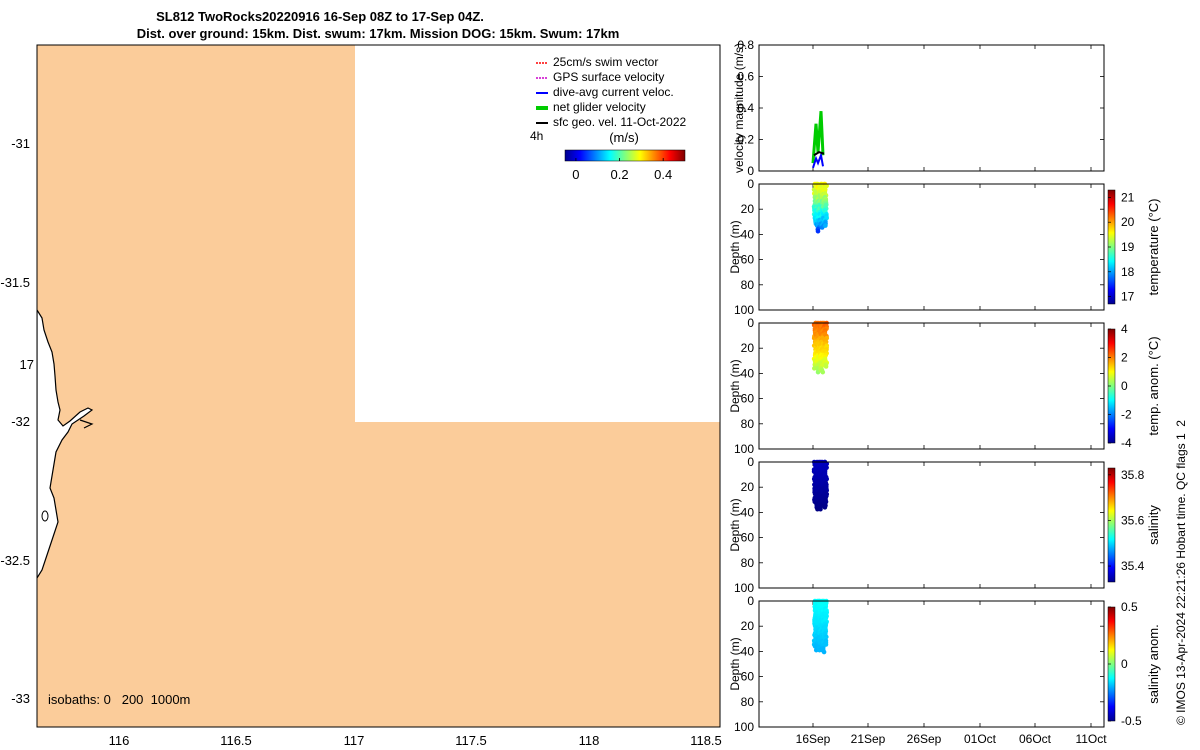 Image resolution: width=1200 pixels, height=750 pixels. I want to click on map-y-tick: -31.5, so click(15, 282).